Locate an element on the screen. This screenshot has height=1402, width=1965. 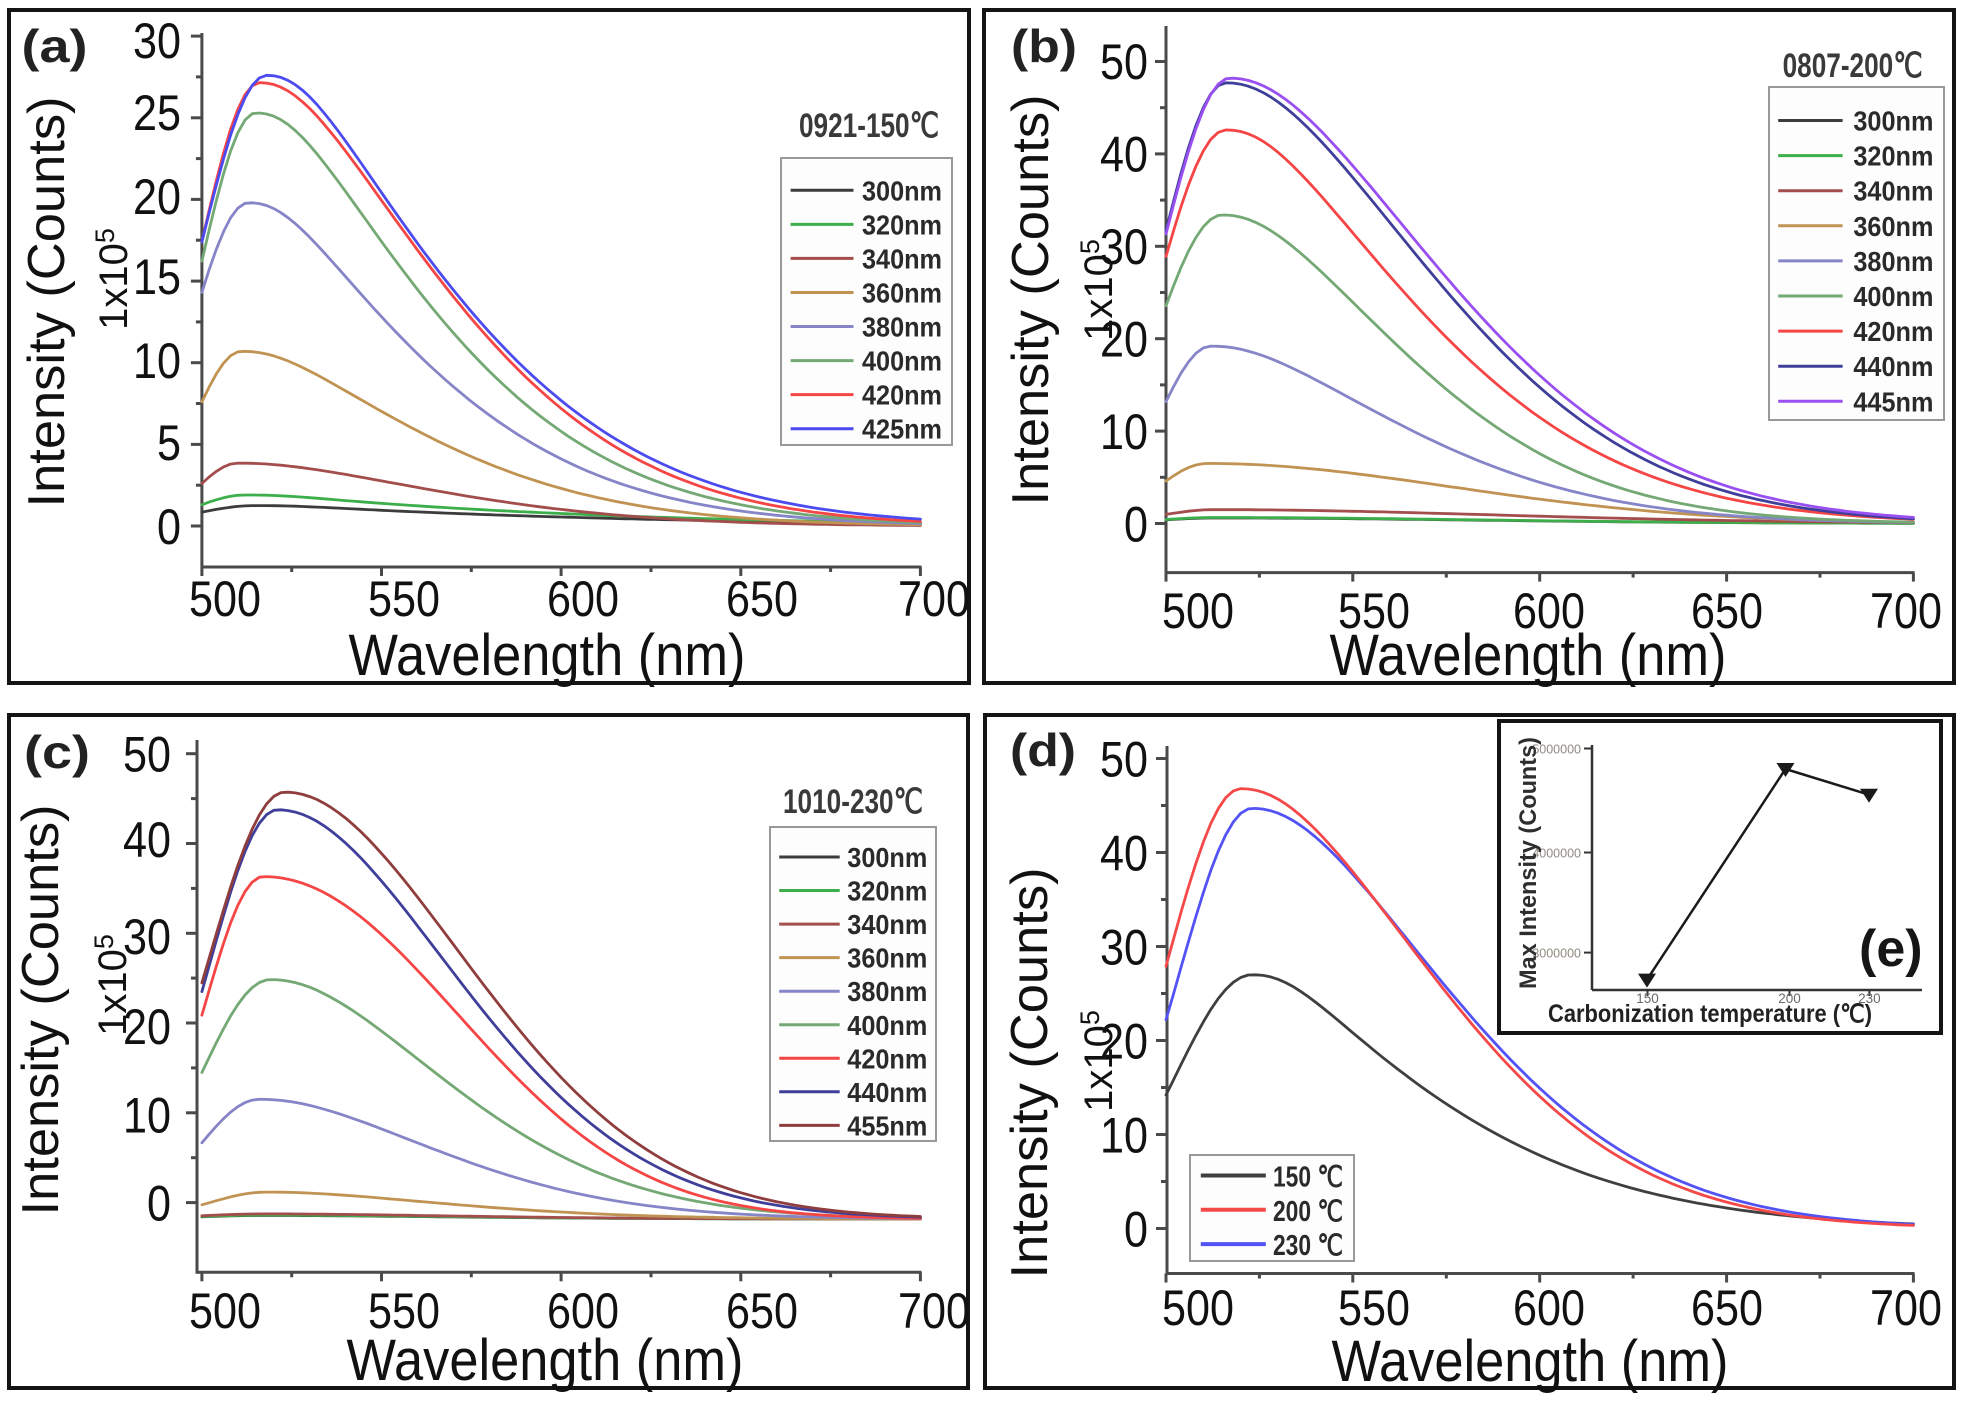
svg-text: 230 is located at coordinates (1869, 998).